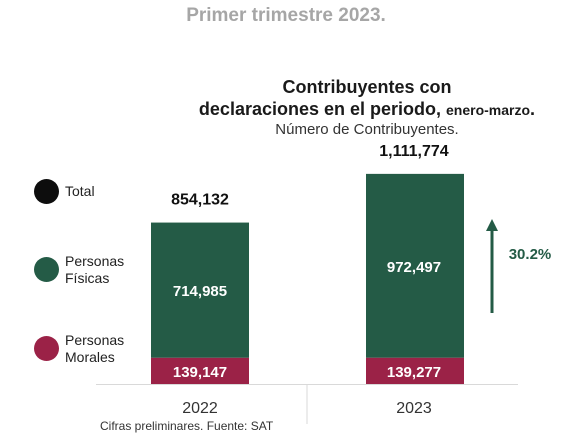  I want to click on data-label-total-2022: 854,132, so click(200, 200).